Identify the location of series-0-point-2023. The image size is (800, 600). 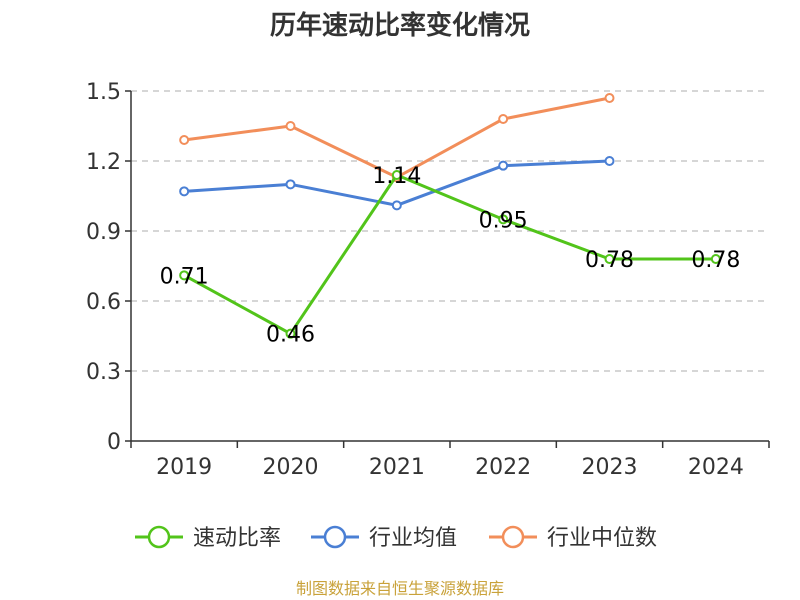
(609, 259).